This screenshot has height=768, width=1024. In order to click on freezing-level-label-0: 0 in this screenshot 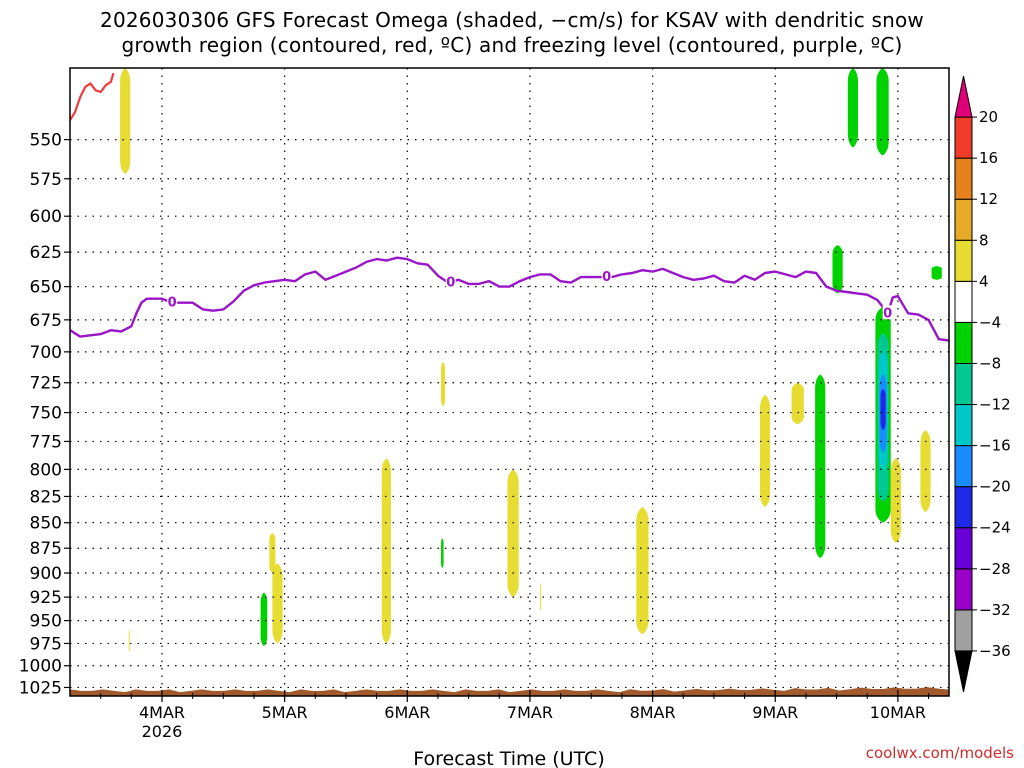, I will do `click(172, 303)`.